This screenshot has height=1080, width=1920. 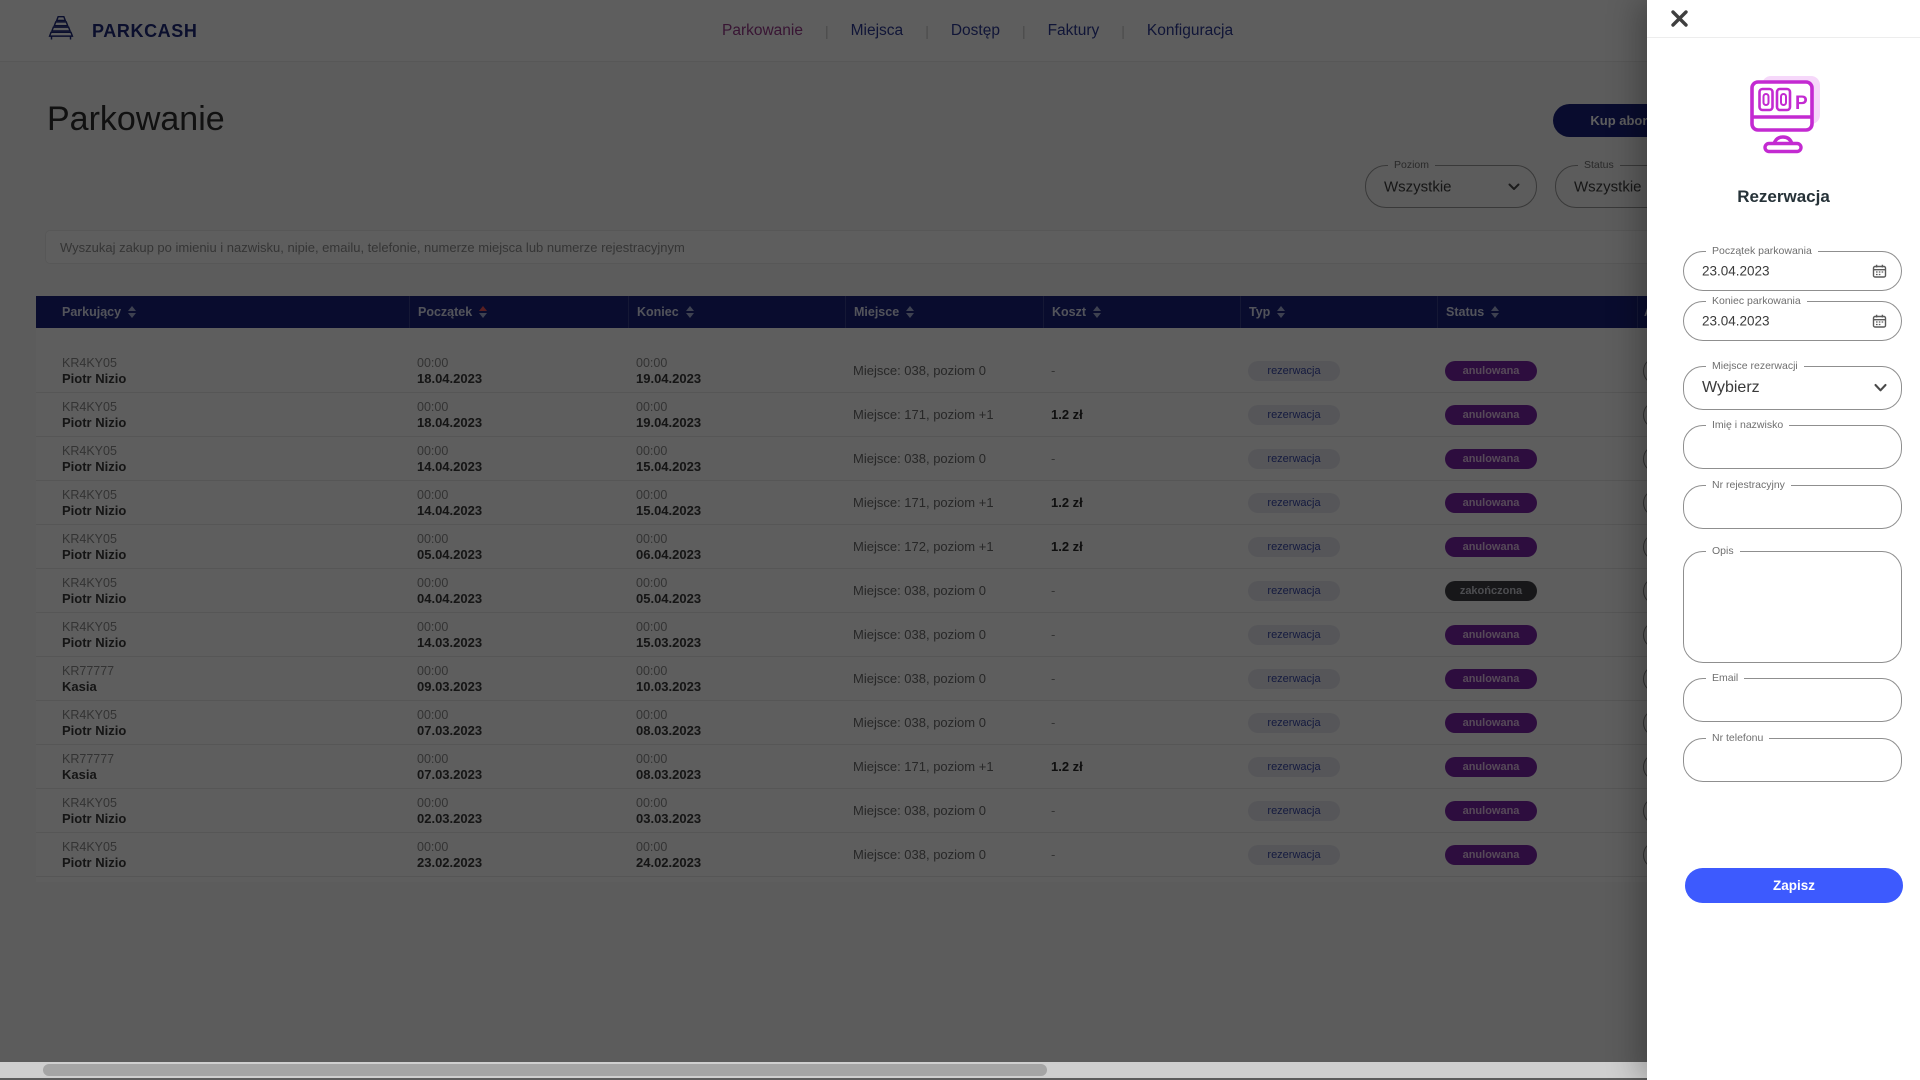 I want to click on phone-field-label: Nr telefonu, so click(x=1738, y=738).